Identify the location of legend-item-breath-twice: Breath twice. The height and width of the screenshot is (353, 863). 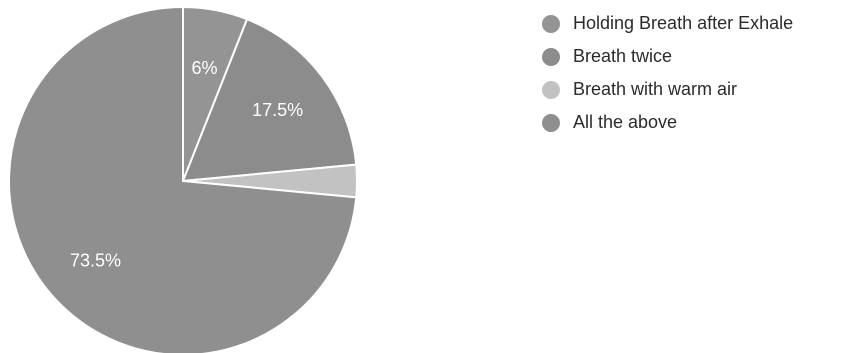
(667, 56).